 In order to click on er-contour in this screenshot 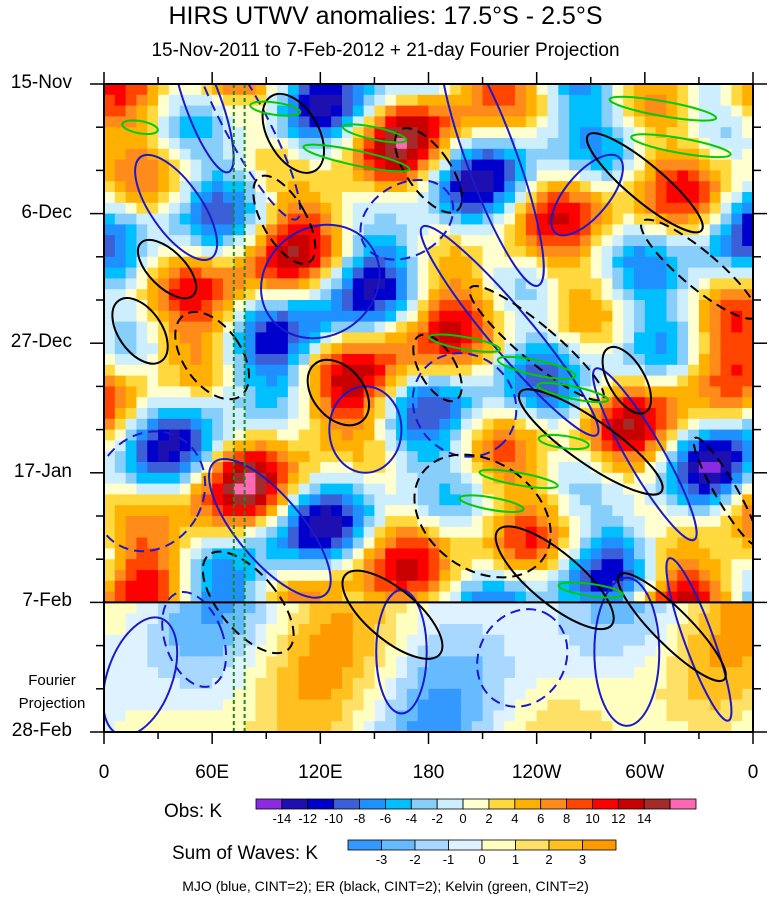, I will do `click(284, 219)`.